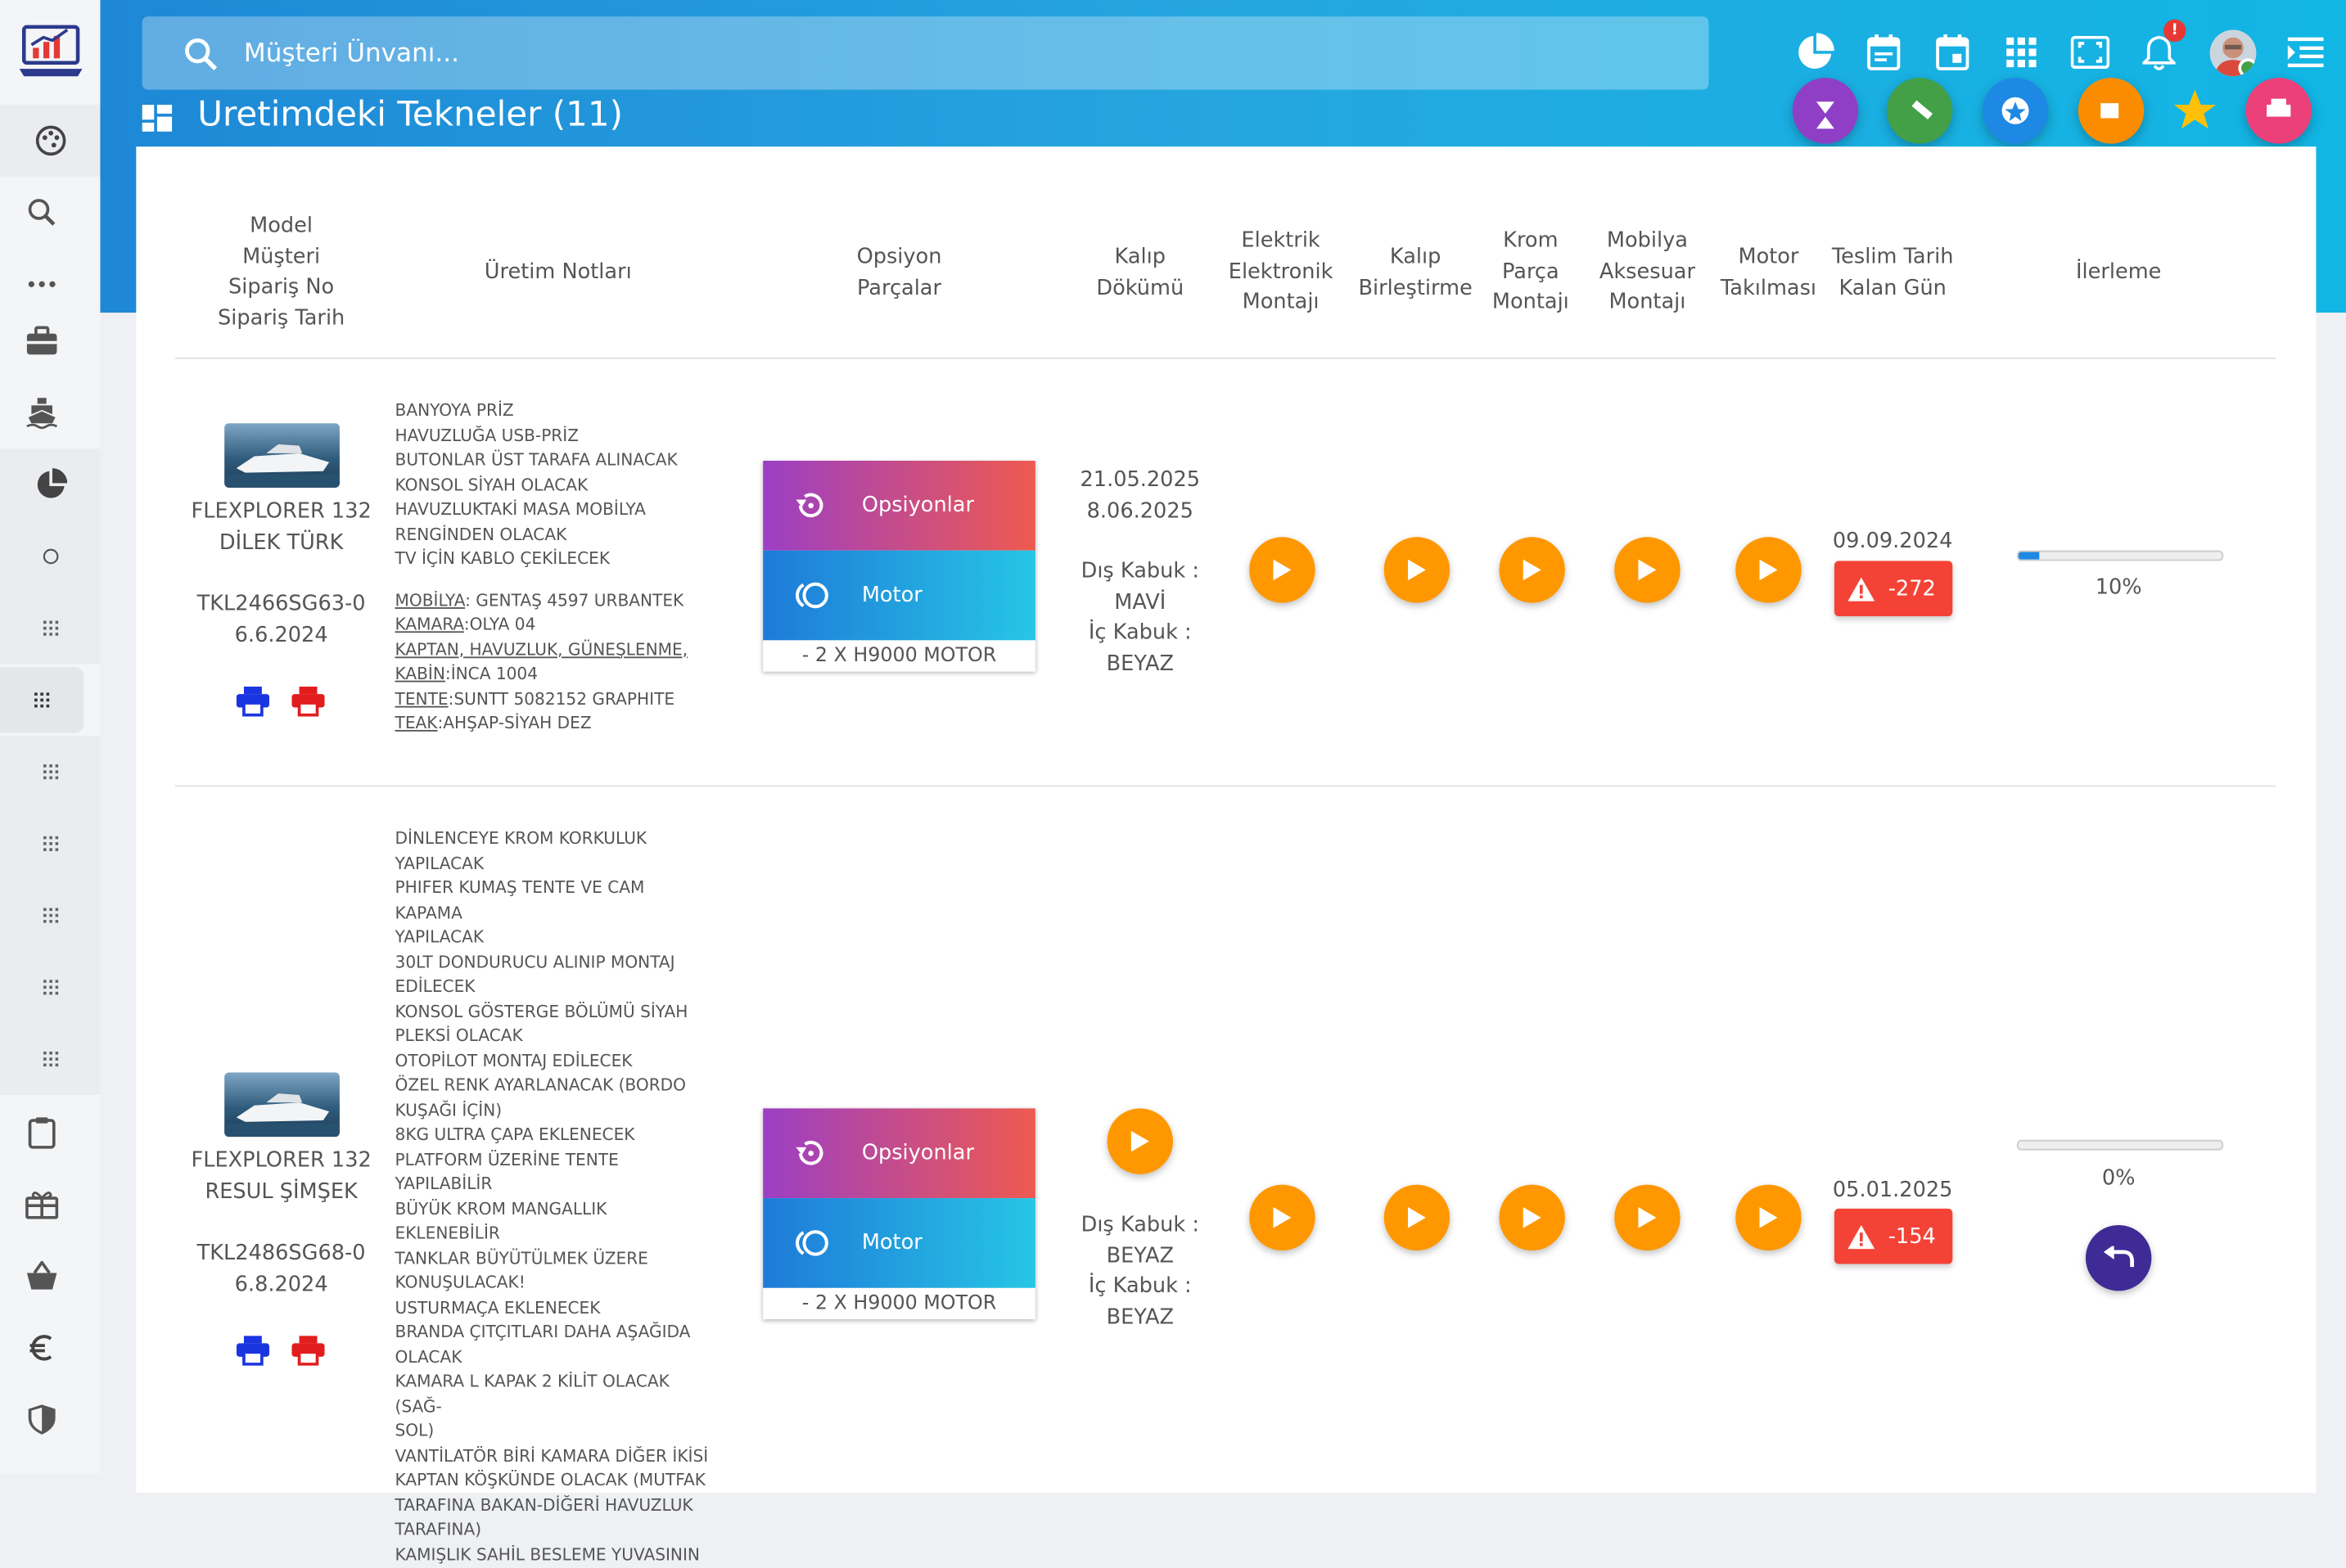  What do you see at coordinates (521, 838) in the screenshot?
I see `note-line: DİNLENCEYE KROM KORKULUK` at bounding box center [521, 838].